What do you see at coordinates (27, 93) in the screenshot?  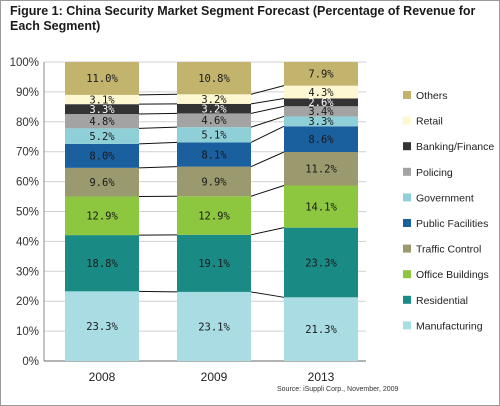 I see `y-tick-label: 90%` at bounding box center [27, 93].